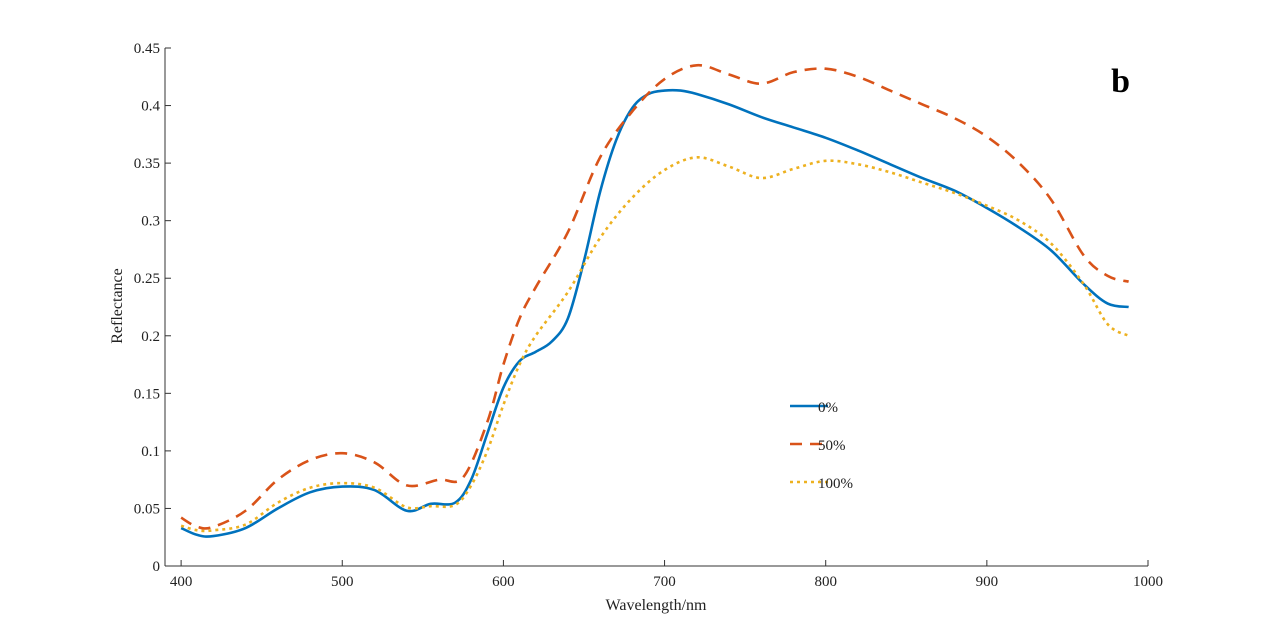  What do you see at coordinates (147, 279) in the screenshot?
I see `y-tick-label: 0.25` at bounding box center [147, 279].